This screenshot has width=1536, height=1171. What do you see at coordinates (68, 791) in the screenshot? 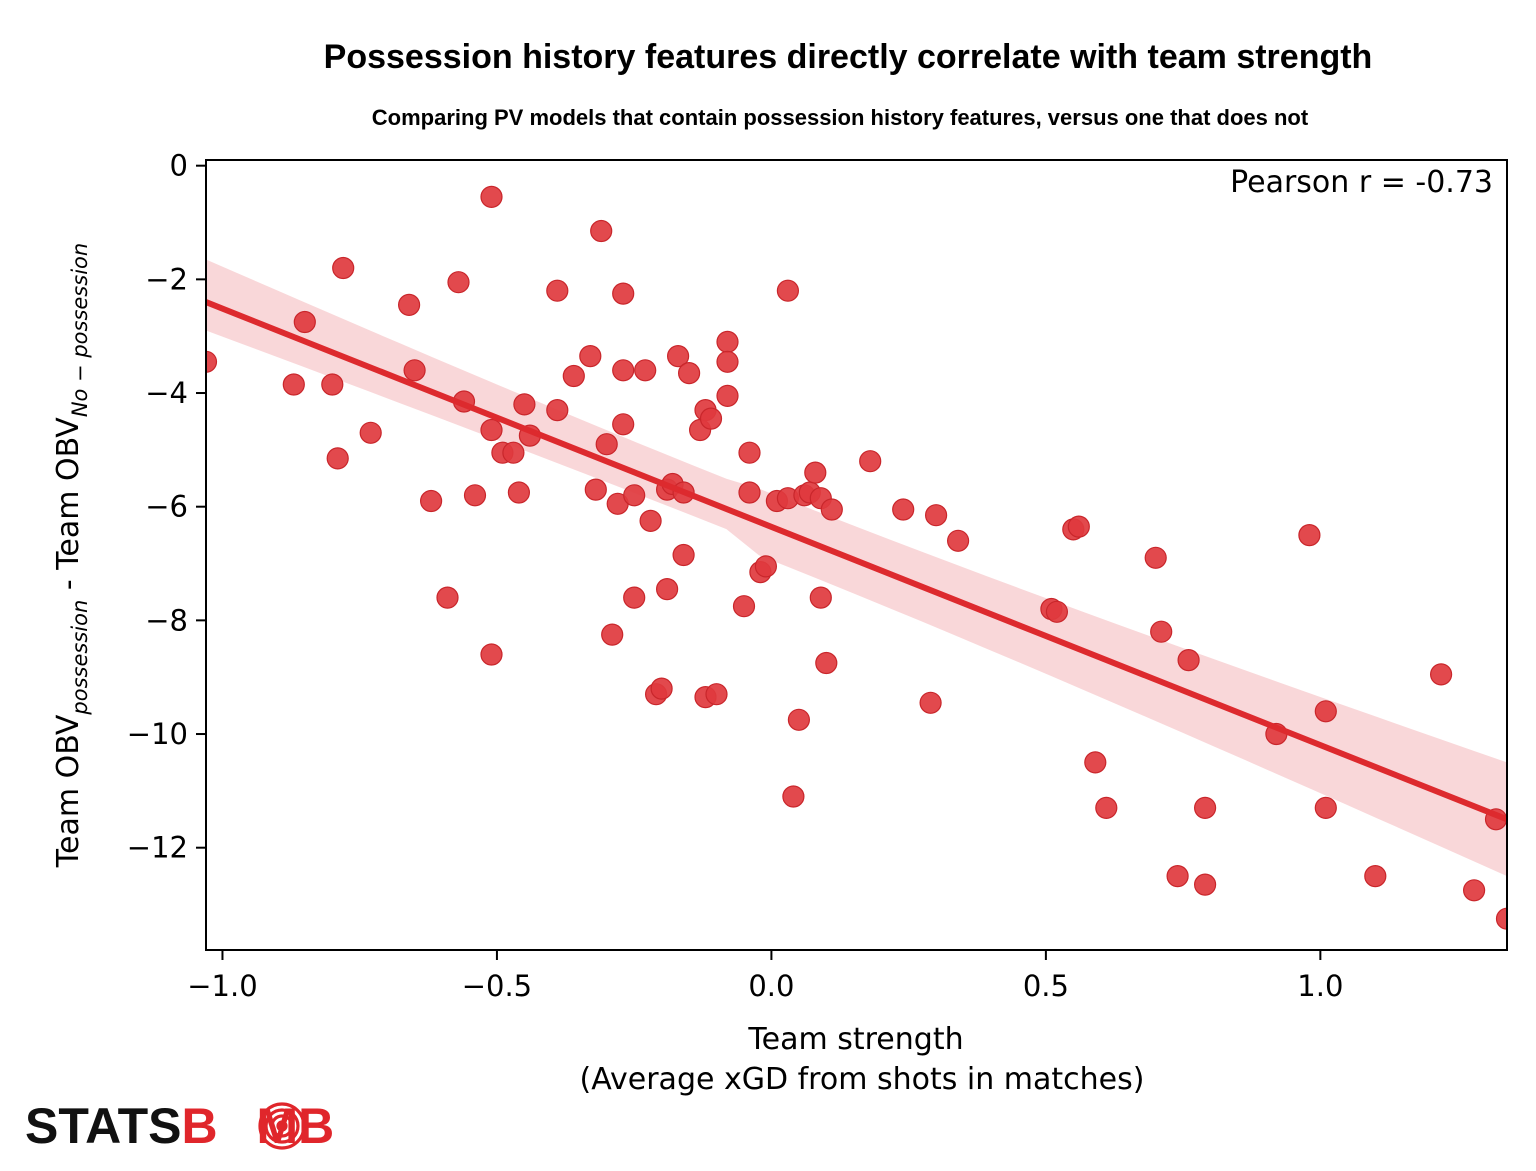
I see `y-axis-label-prefix: Team OBV` at bounding box center [68, 791].